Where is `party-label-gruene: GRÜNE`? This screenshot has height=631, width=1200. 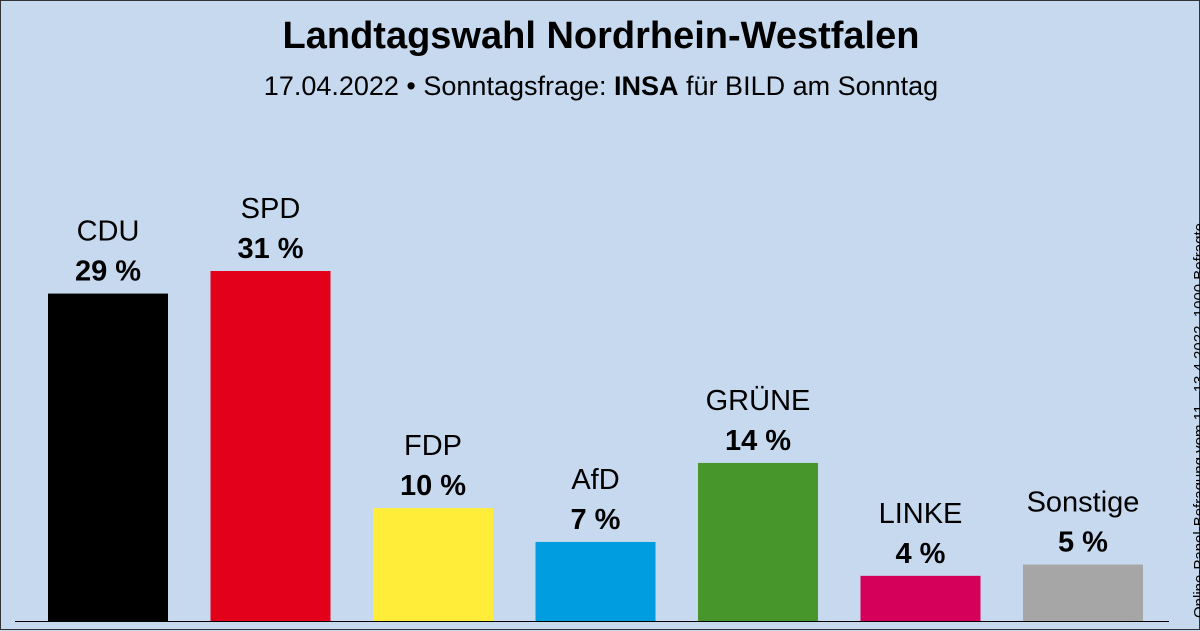 party-label-gruene: GRÜNE is located at coordinates (758, 401).